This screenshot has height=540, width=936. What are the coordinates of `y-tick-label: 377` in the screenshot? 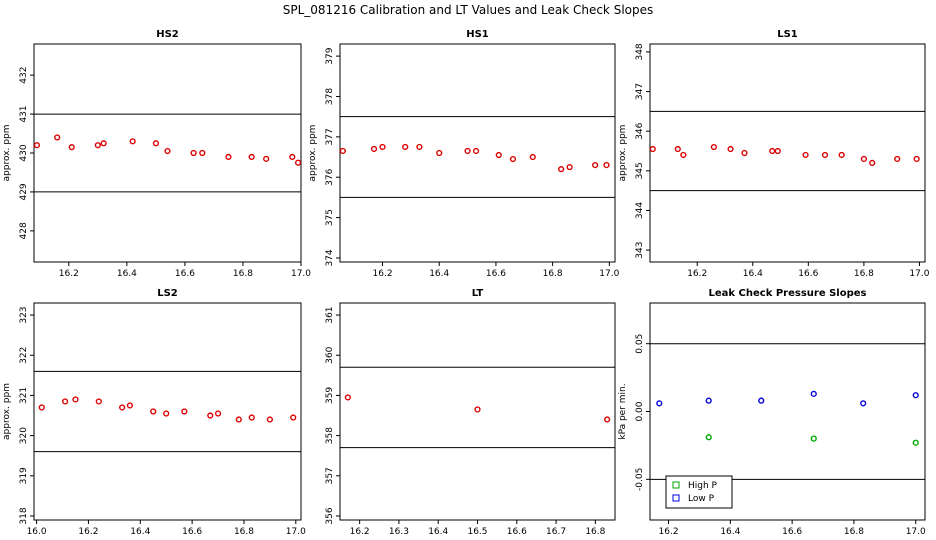 It's located at (330, 136).